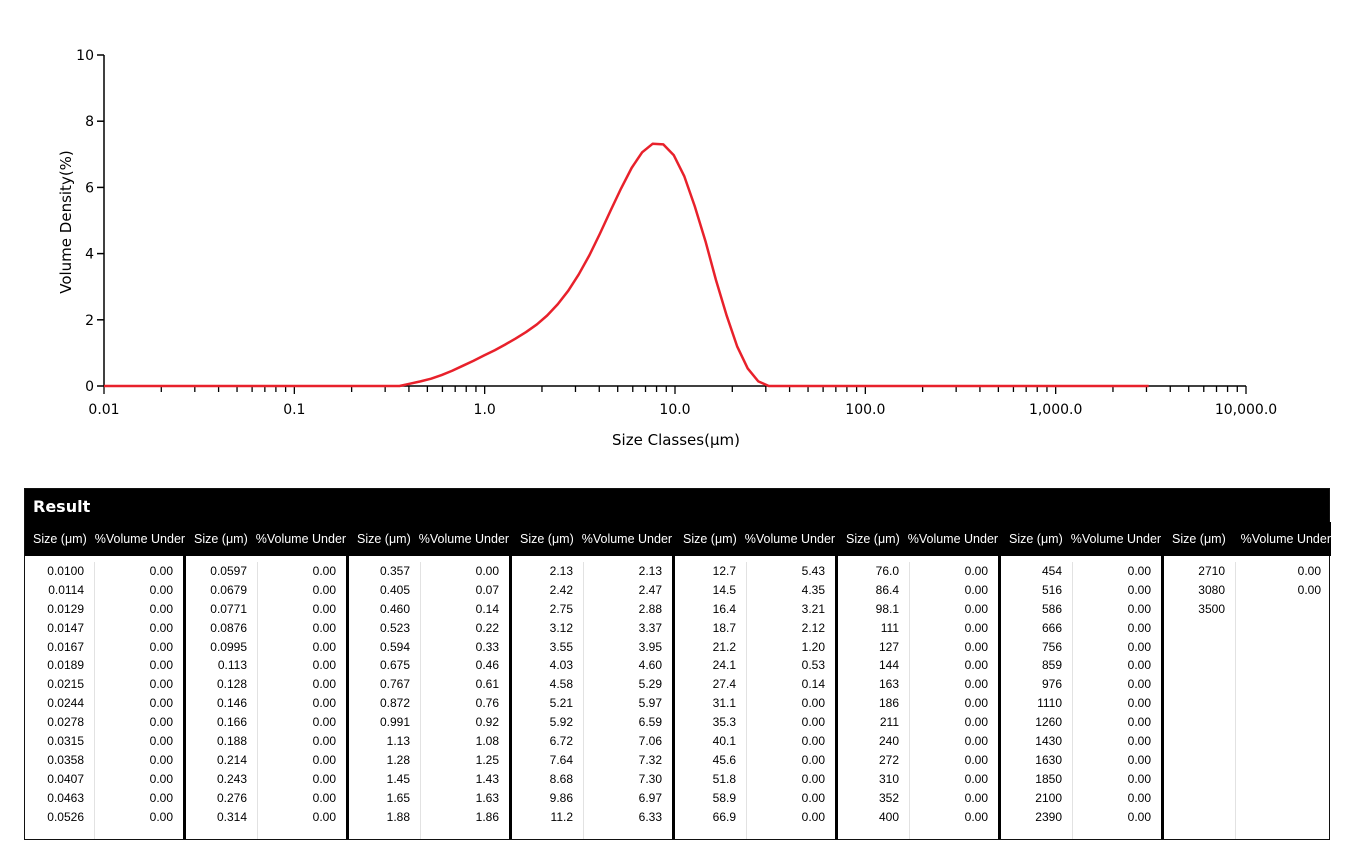  What do you see at coordinates (1055, 410) in the screenshot?
I see `x-tick-label: 1,000.0` at bounding box center [1055, 410].